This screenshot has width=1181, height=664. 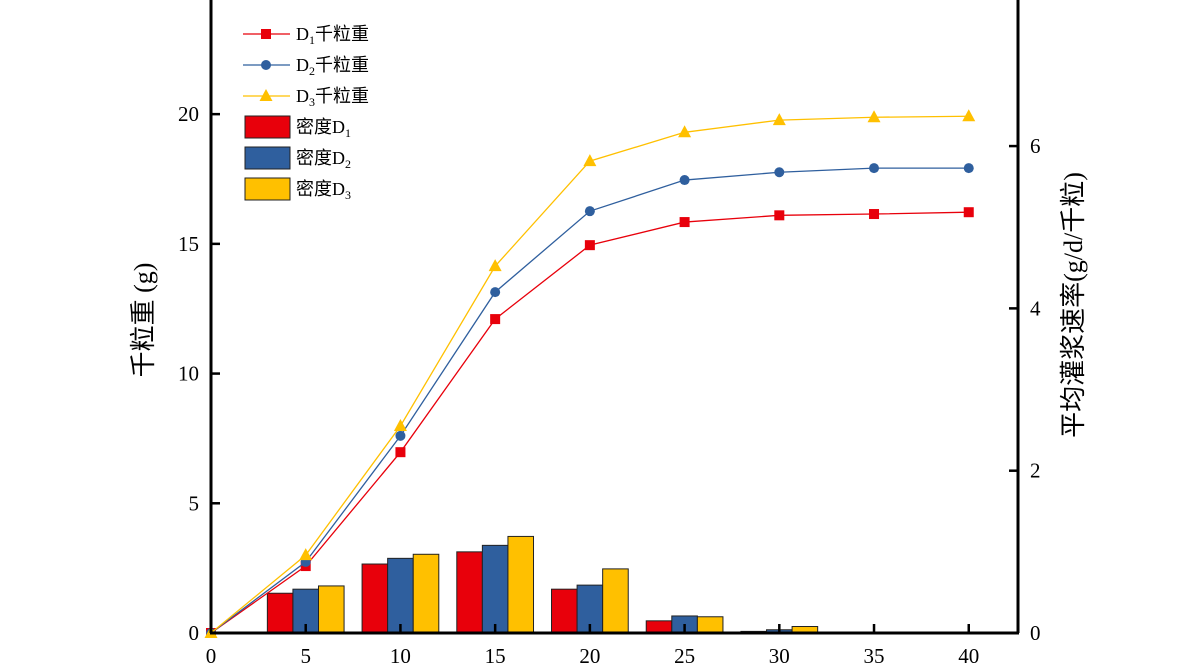 What do you see at coordinates (323, 128) in the screenshot?
I see `legend-bar-label-1: 密度D1` at bounding box center [323, 128].